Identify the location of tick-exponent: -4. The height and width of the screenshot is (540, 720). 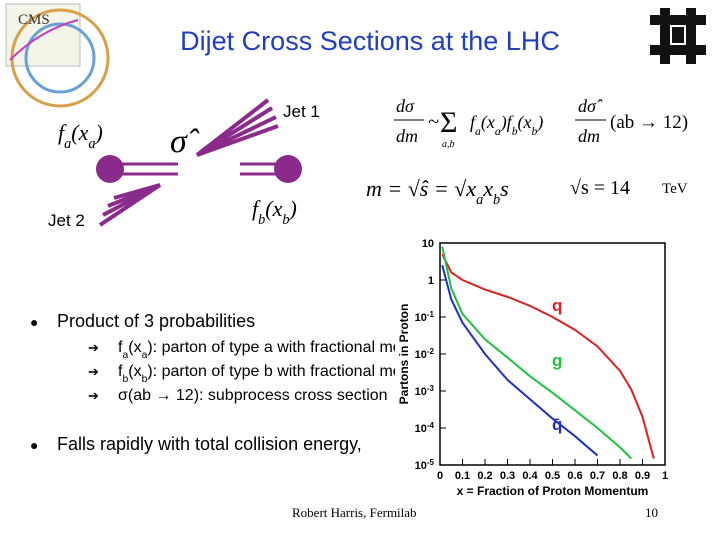
(431, 425).